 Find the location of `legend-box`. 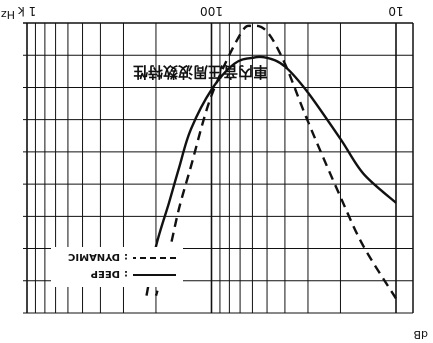

legend-box is located at coordinates (117, 267).